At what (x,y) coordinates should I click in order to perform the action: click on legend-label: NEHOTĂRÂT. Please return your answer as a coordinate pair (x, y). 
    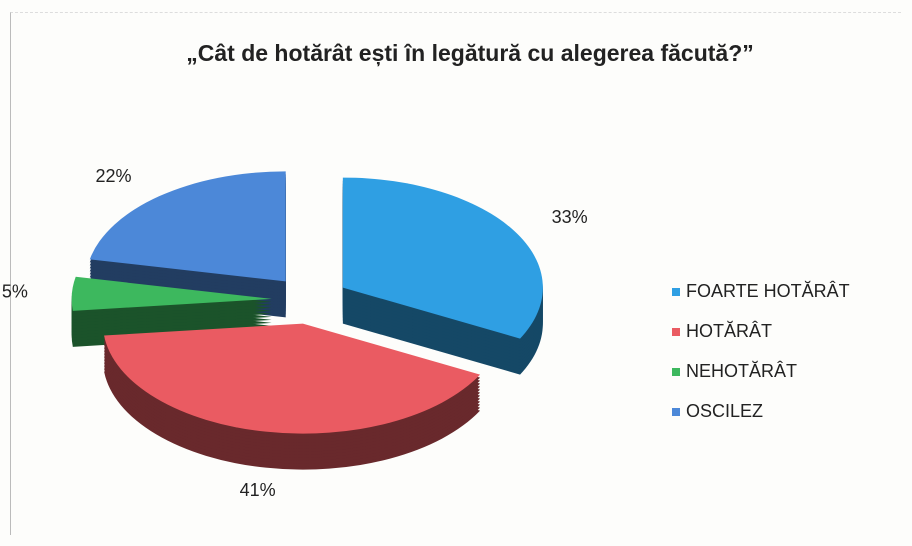
    Looking at the image, I should click on (741, 371).